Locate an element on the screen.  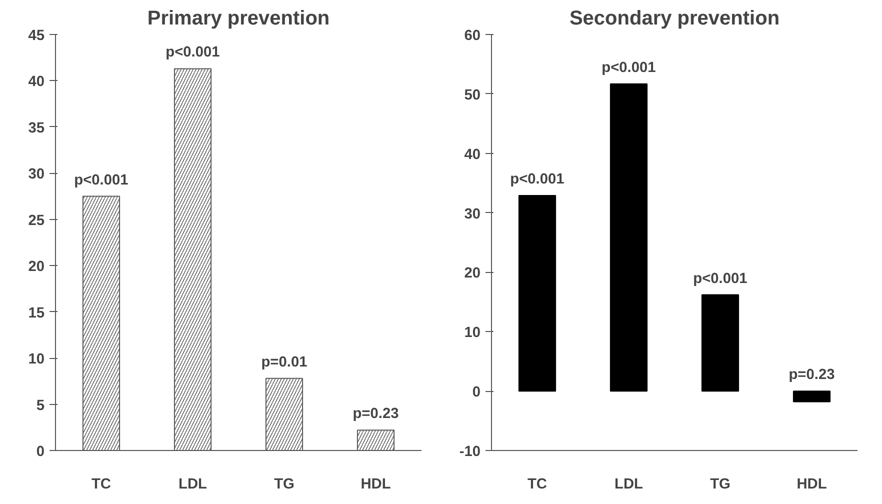
y-tick-label: 45 is located at coordinates (36, 36).